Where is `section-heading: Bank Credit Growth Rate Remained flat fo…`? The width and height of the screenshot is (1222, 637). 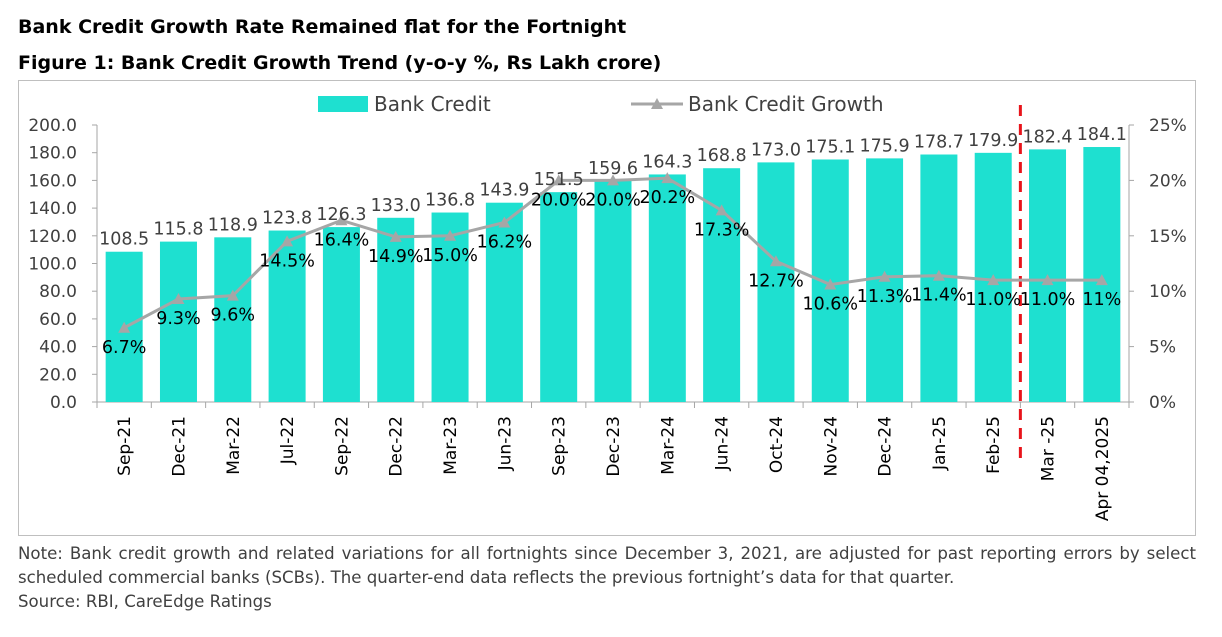
section-heading: Bank Credit Growth Rate Remained flat fo… is located at coordinates (322, 27).